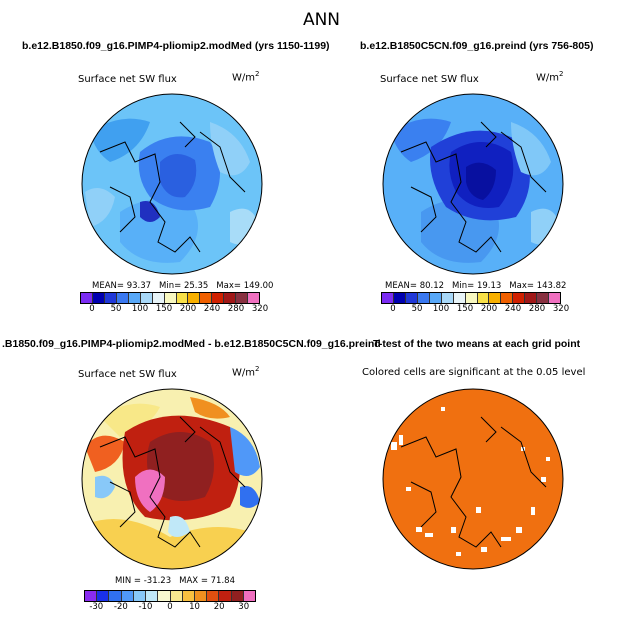 Image resolution: width=643 pixels, height=618 pixels. I want to click on figure-title: ANN, so click(321, 20).